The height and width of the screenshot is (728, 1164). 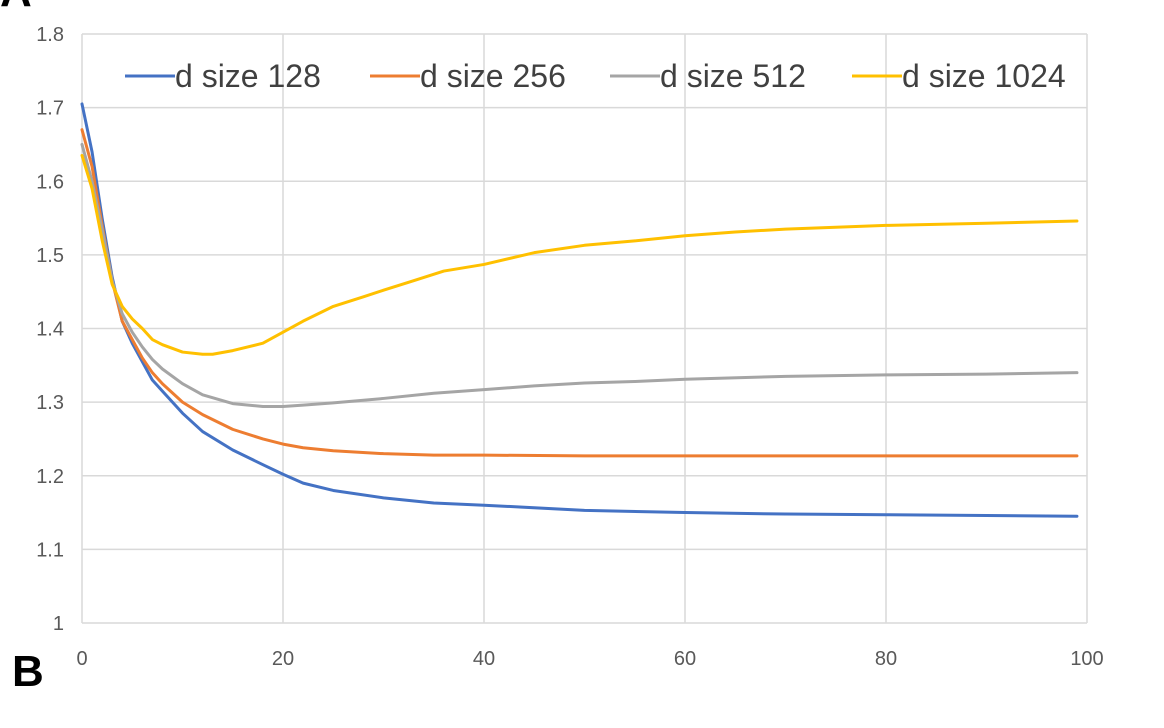 I want to click on legend-label: d size 512, so click(x=733, y=76).